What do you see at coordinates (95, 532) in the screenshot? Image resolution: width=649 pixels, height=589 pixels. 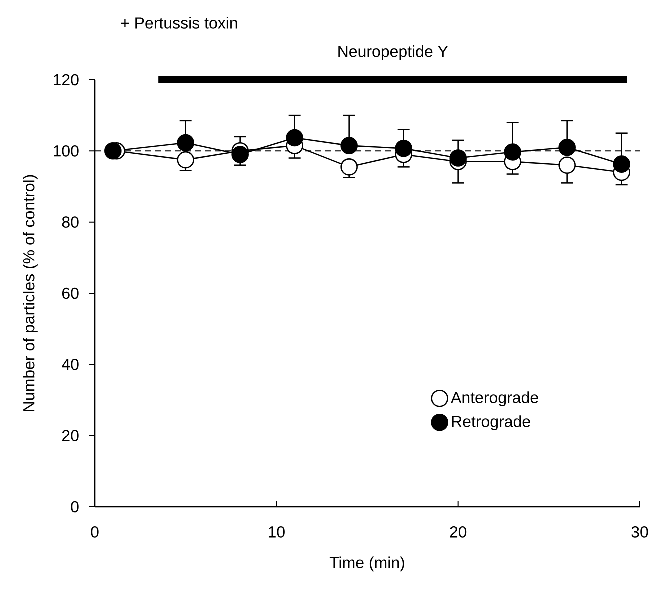 I see `x-tick-label: 0` at bounding box center [95, 532].